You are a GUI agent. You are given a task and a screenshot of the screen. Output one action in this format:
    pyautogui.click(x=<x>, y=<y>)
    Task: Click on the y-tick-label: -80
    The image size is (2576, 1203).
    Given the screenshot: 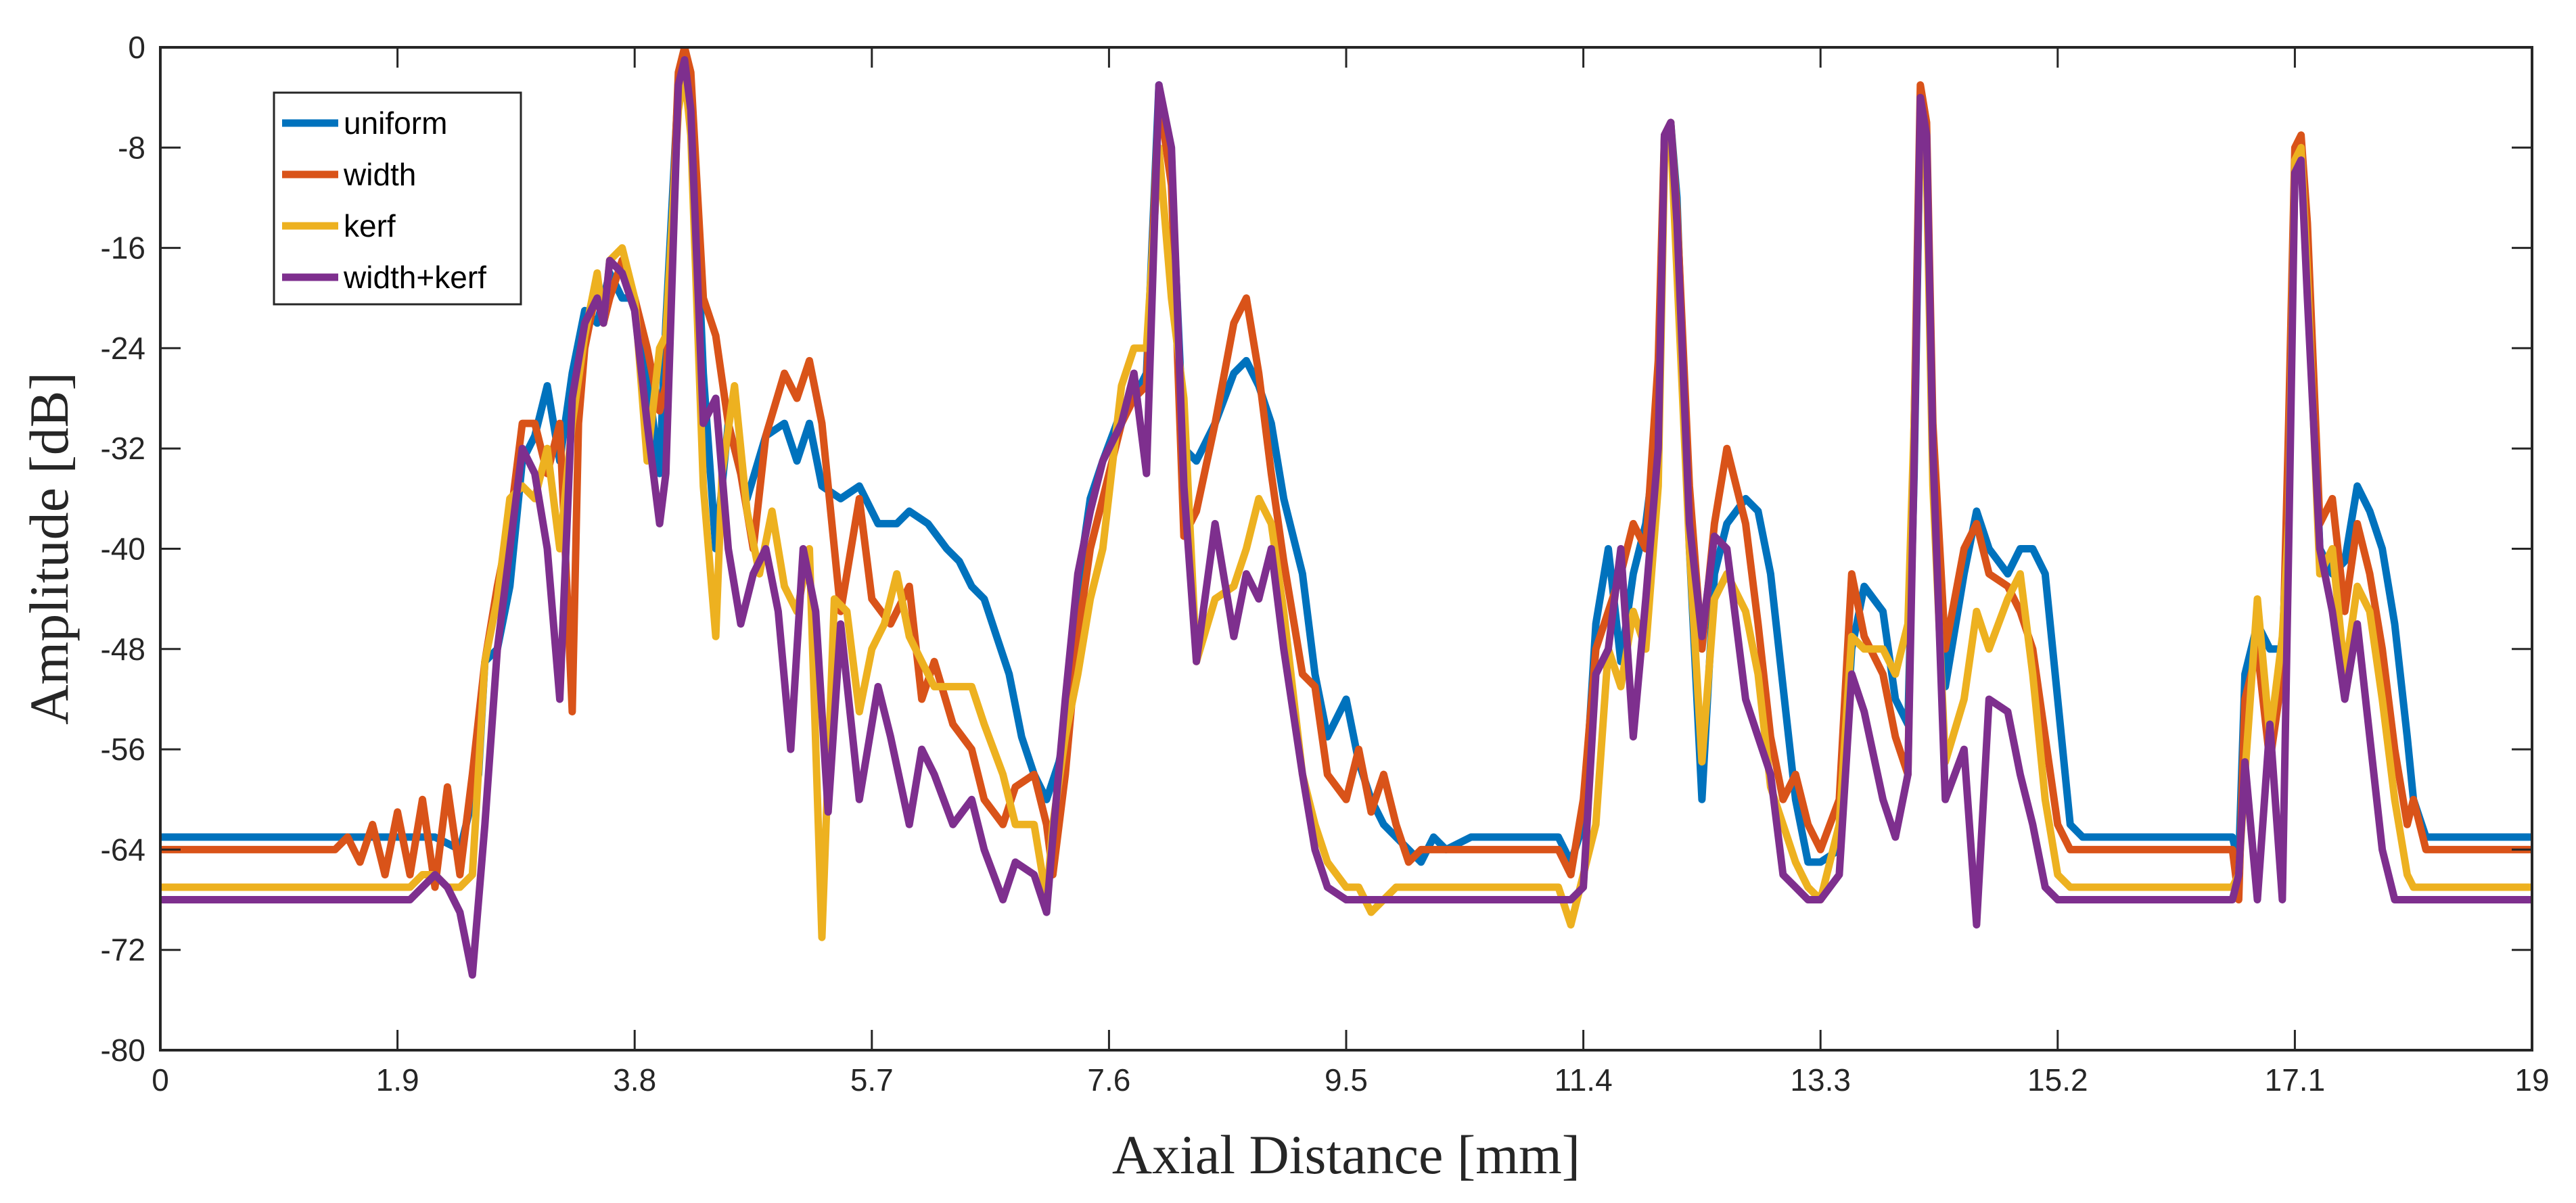 What is the action you would take?
    pyautogui.click(x=123, y=1050)
    